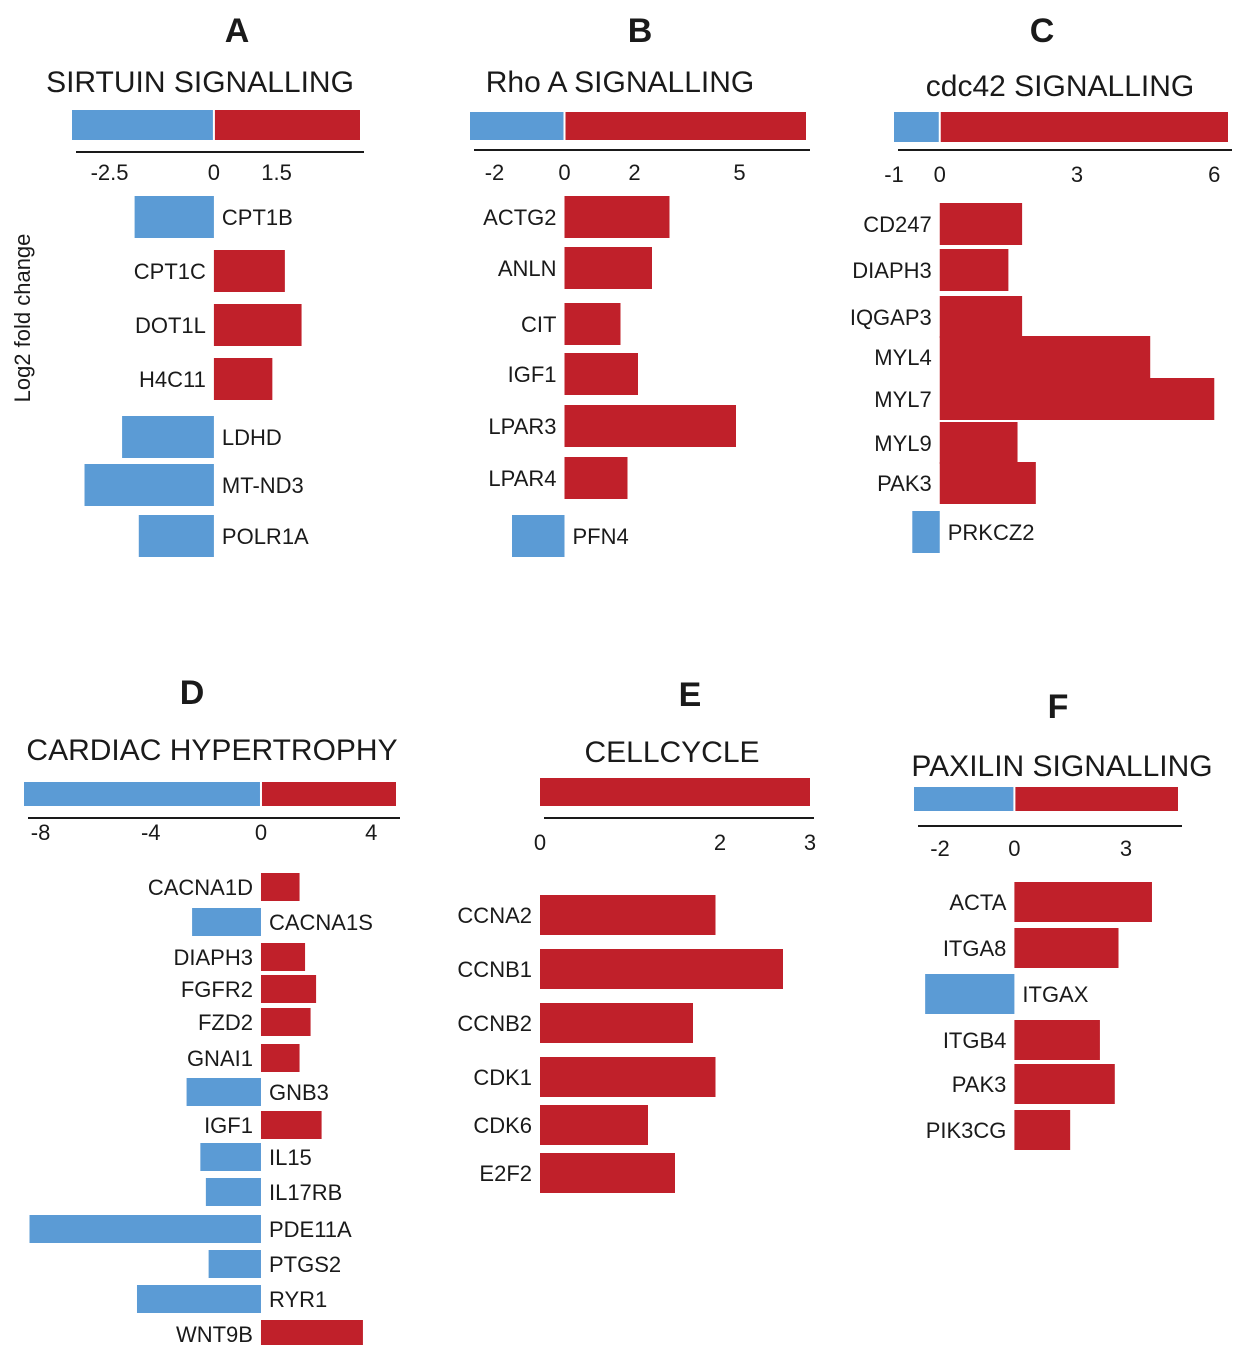 This screenshot has height=1345, width=1236. Describe the element at coordinates (1077, 399) in the screenshot. I see `bar-myl7` at that location.